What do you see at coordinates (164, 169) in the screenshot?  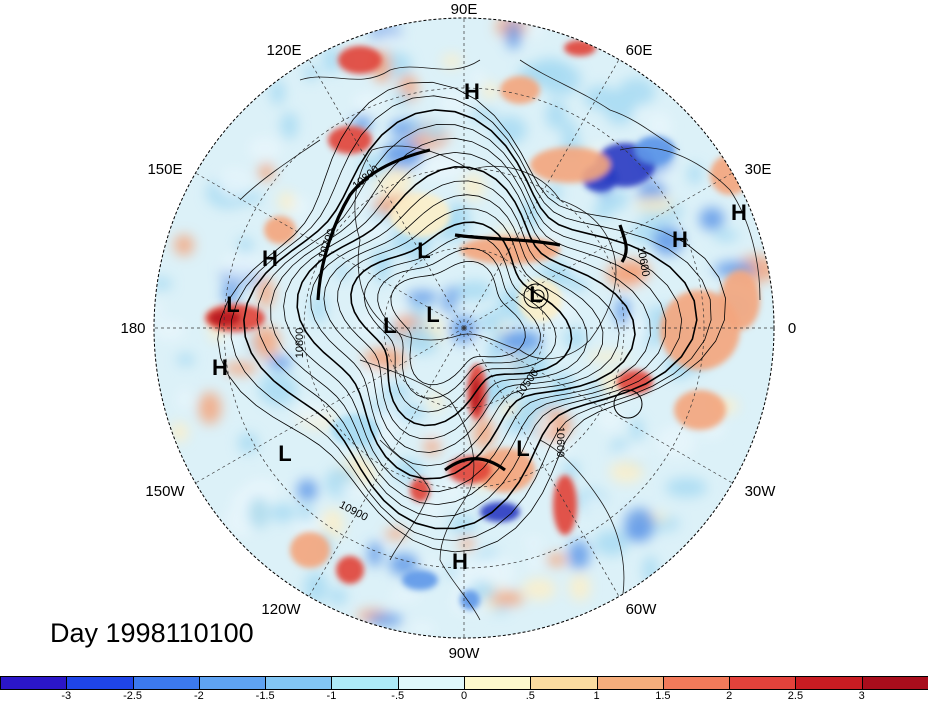 I see `lon-label-150e: 150E` at bounding box center [164, 169].